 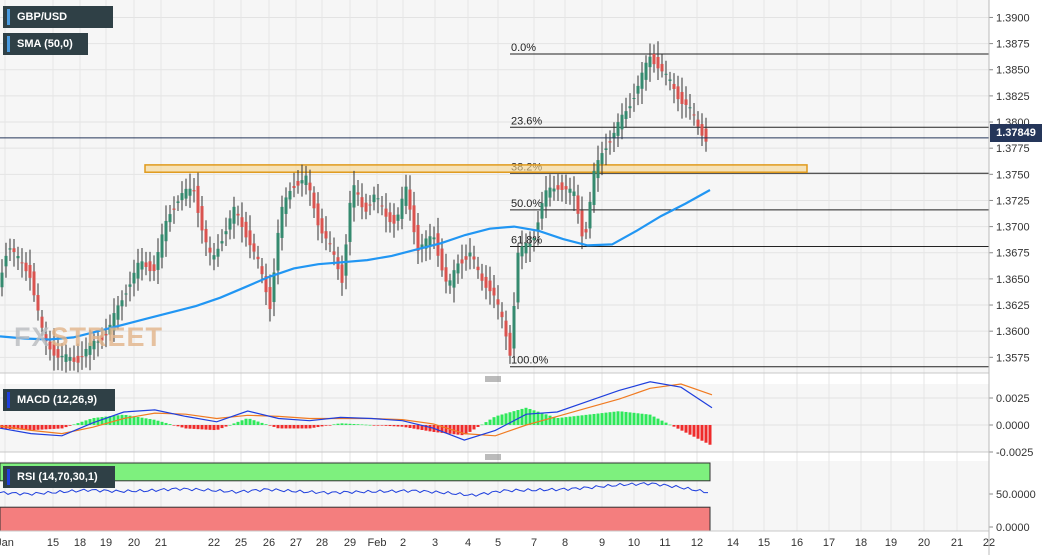 What do you see at coordinates (106, 543) in the screenshot?
I see `date-tick-label: 19` at bounding box center [106, 543].